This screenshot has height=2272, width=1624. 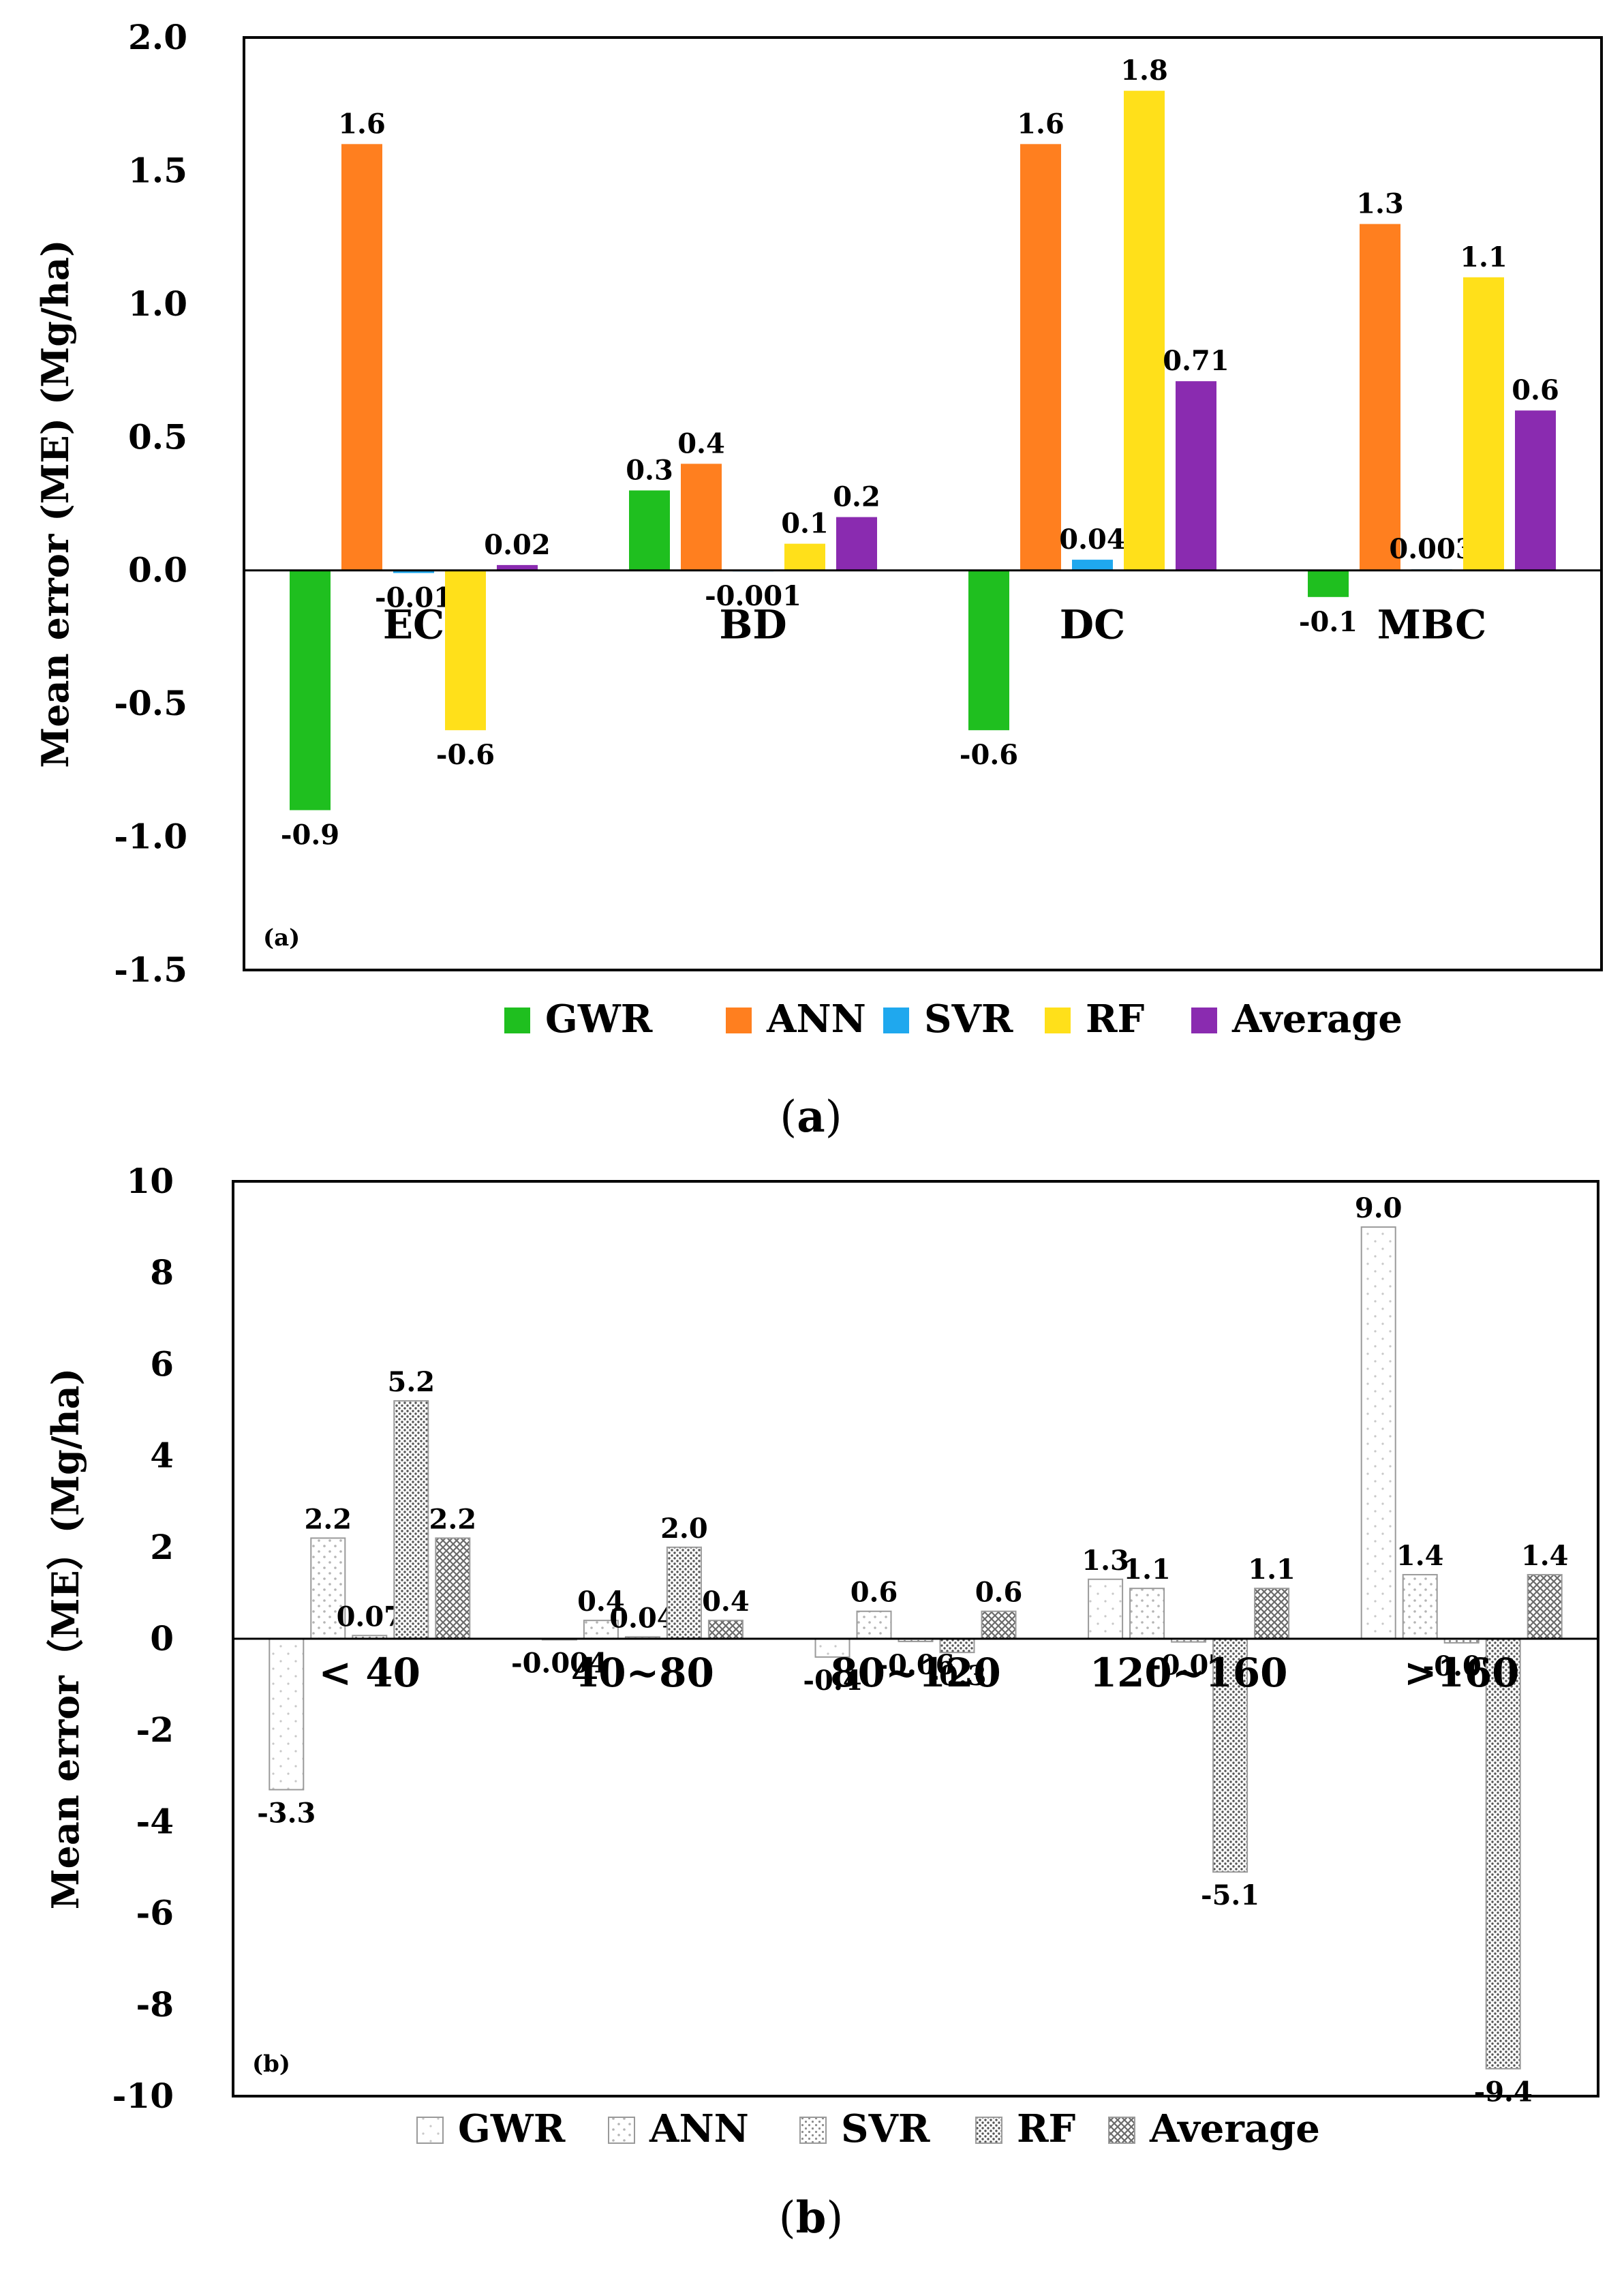 I want to click on y-axis-title: Mean error (ME) (Mg/ha), so click(x=55, y=503).